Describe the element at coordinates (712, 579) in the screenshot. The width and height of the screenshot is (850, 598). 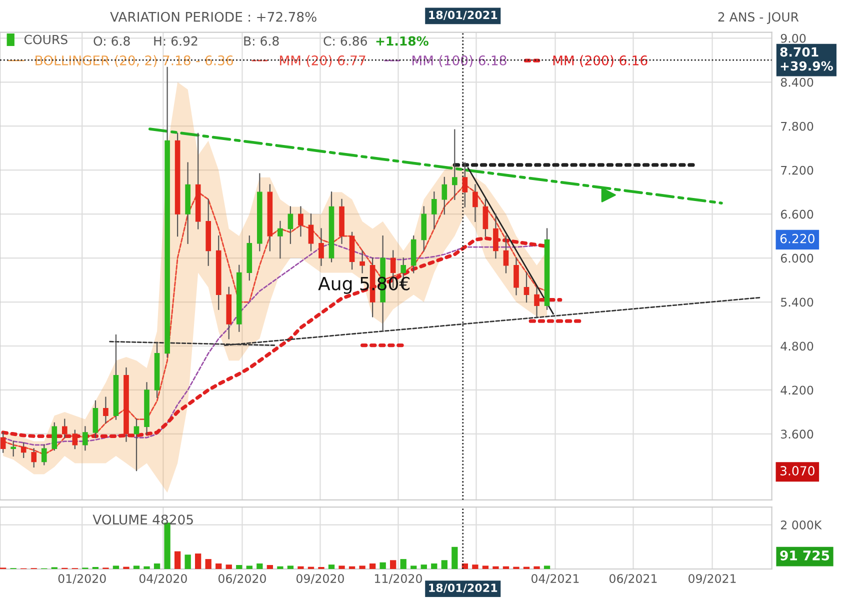
I see `x-tick-label: 09/2021` at that location.